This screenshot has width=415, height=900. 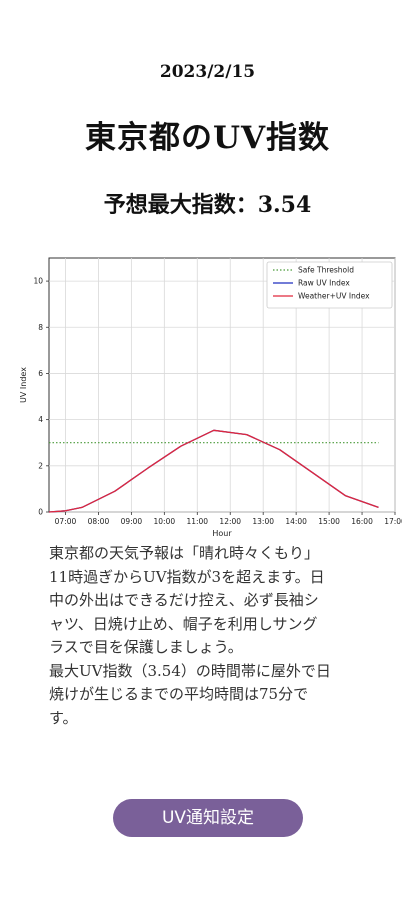 What do you see at coordinates (40, 373) in the screenshot?
I see `y-tick-label: 6` at bounding box center [40, 373].